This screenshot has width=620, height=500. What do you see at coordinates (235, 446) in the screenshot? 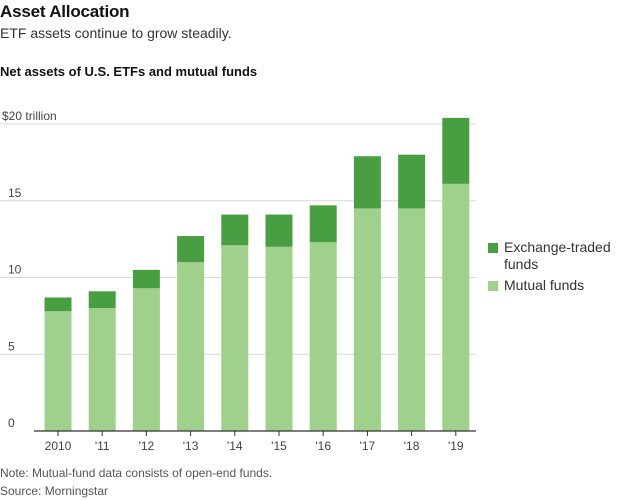
I see `x-tick-label: '14` at bounding box center [235, 446].